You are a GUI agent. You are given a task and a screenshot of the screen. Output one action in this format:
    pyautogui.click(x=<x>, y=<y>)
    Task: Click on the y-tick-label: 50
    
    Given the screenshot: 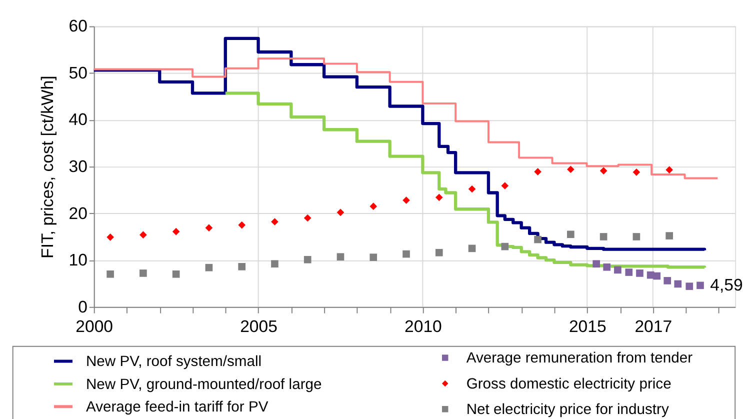 What is the action you would take?
    pyautogui.click(x=78, y=72)
    